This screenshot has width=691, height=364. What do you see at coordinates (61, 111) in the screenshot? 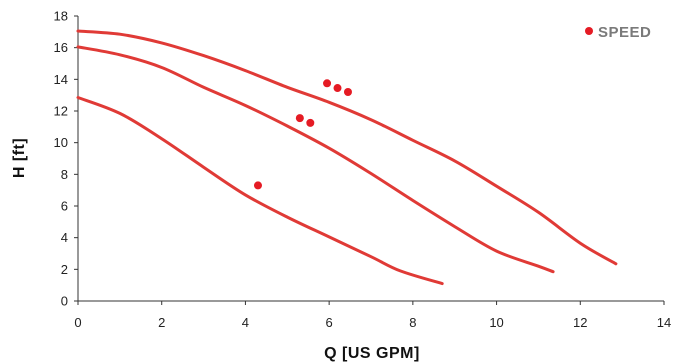
I see `y-tick-label: 12` at bounding box center [61, 111].